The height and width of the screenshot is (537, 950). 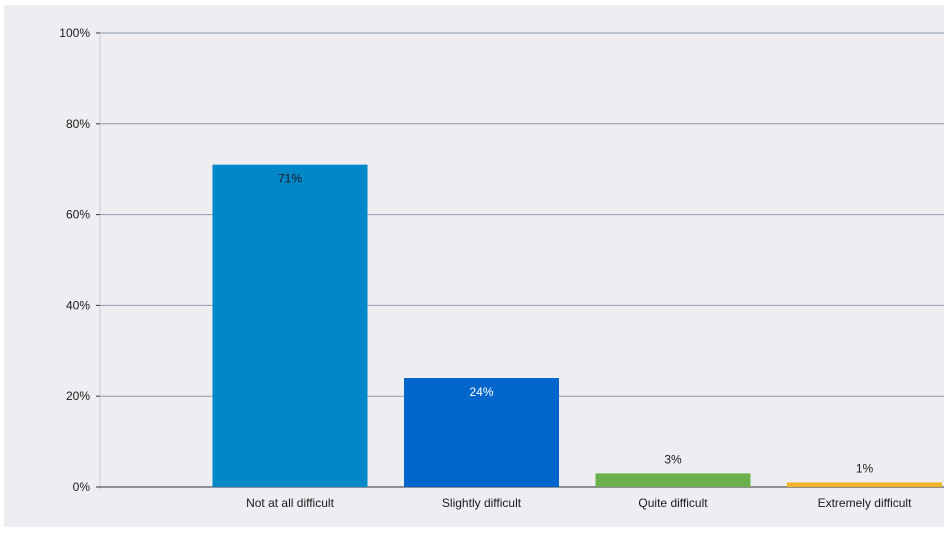 What do you see at coordinates (673, 459) in the screenshot?
I see `data-label: 3%` at bounding box center [673, 459].